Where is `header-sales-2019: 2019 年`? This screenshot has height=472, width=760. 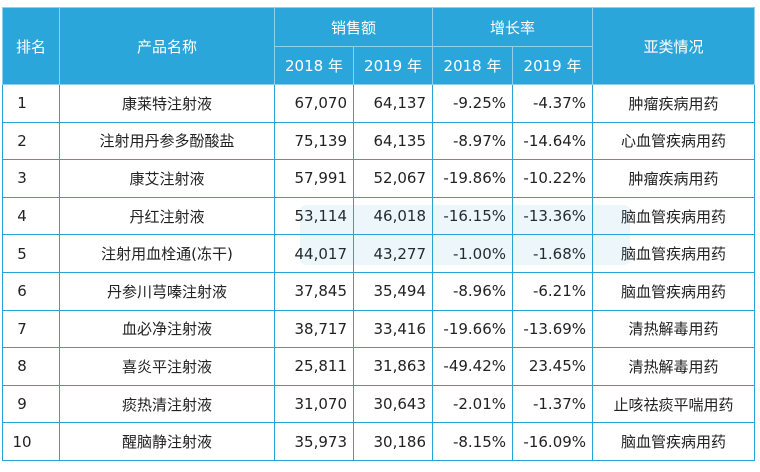 header-sales-2019: 2019 年 is located at coordinates (393, 65).